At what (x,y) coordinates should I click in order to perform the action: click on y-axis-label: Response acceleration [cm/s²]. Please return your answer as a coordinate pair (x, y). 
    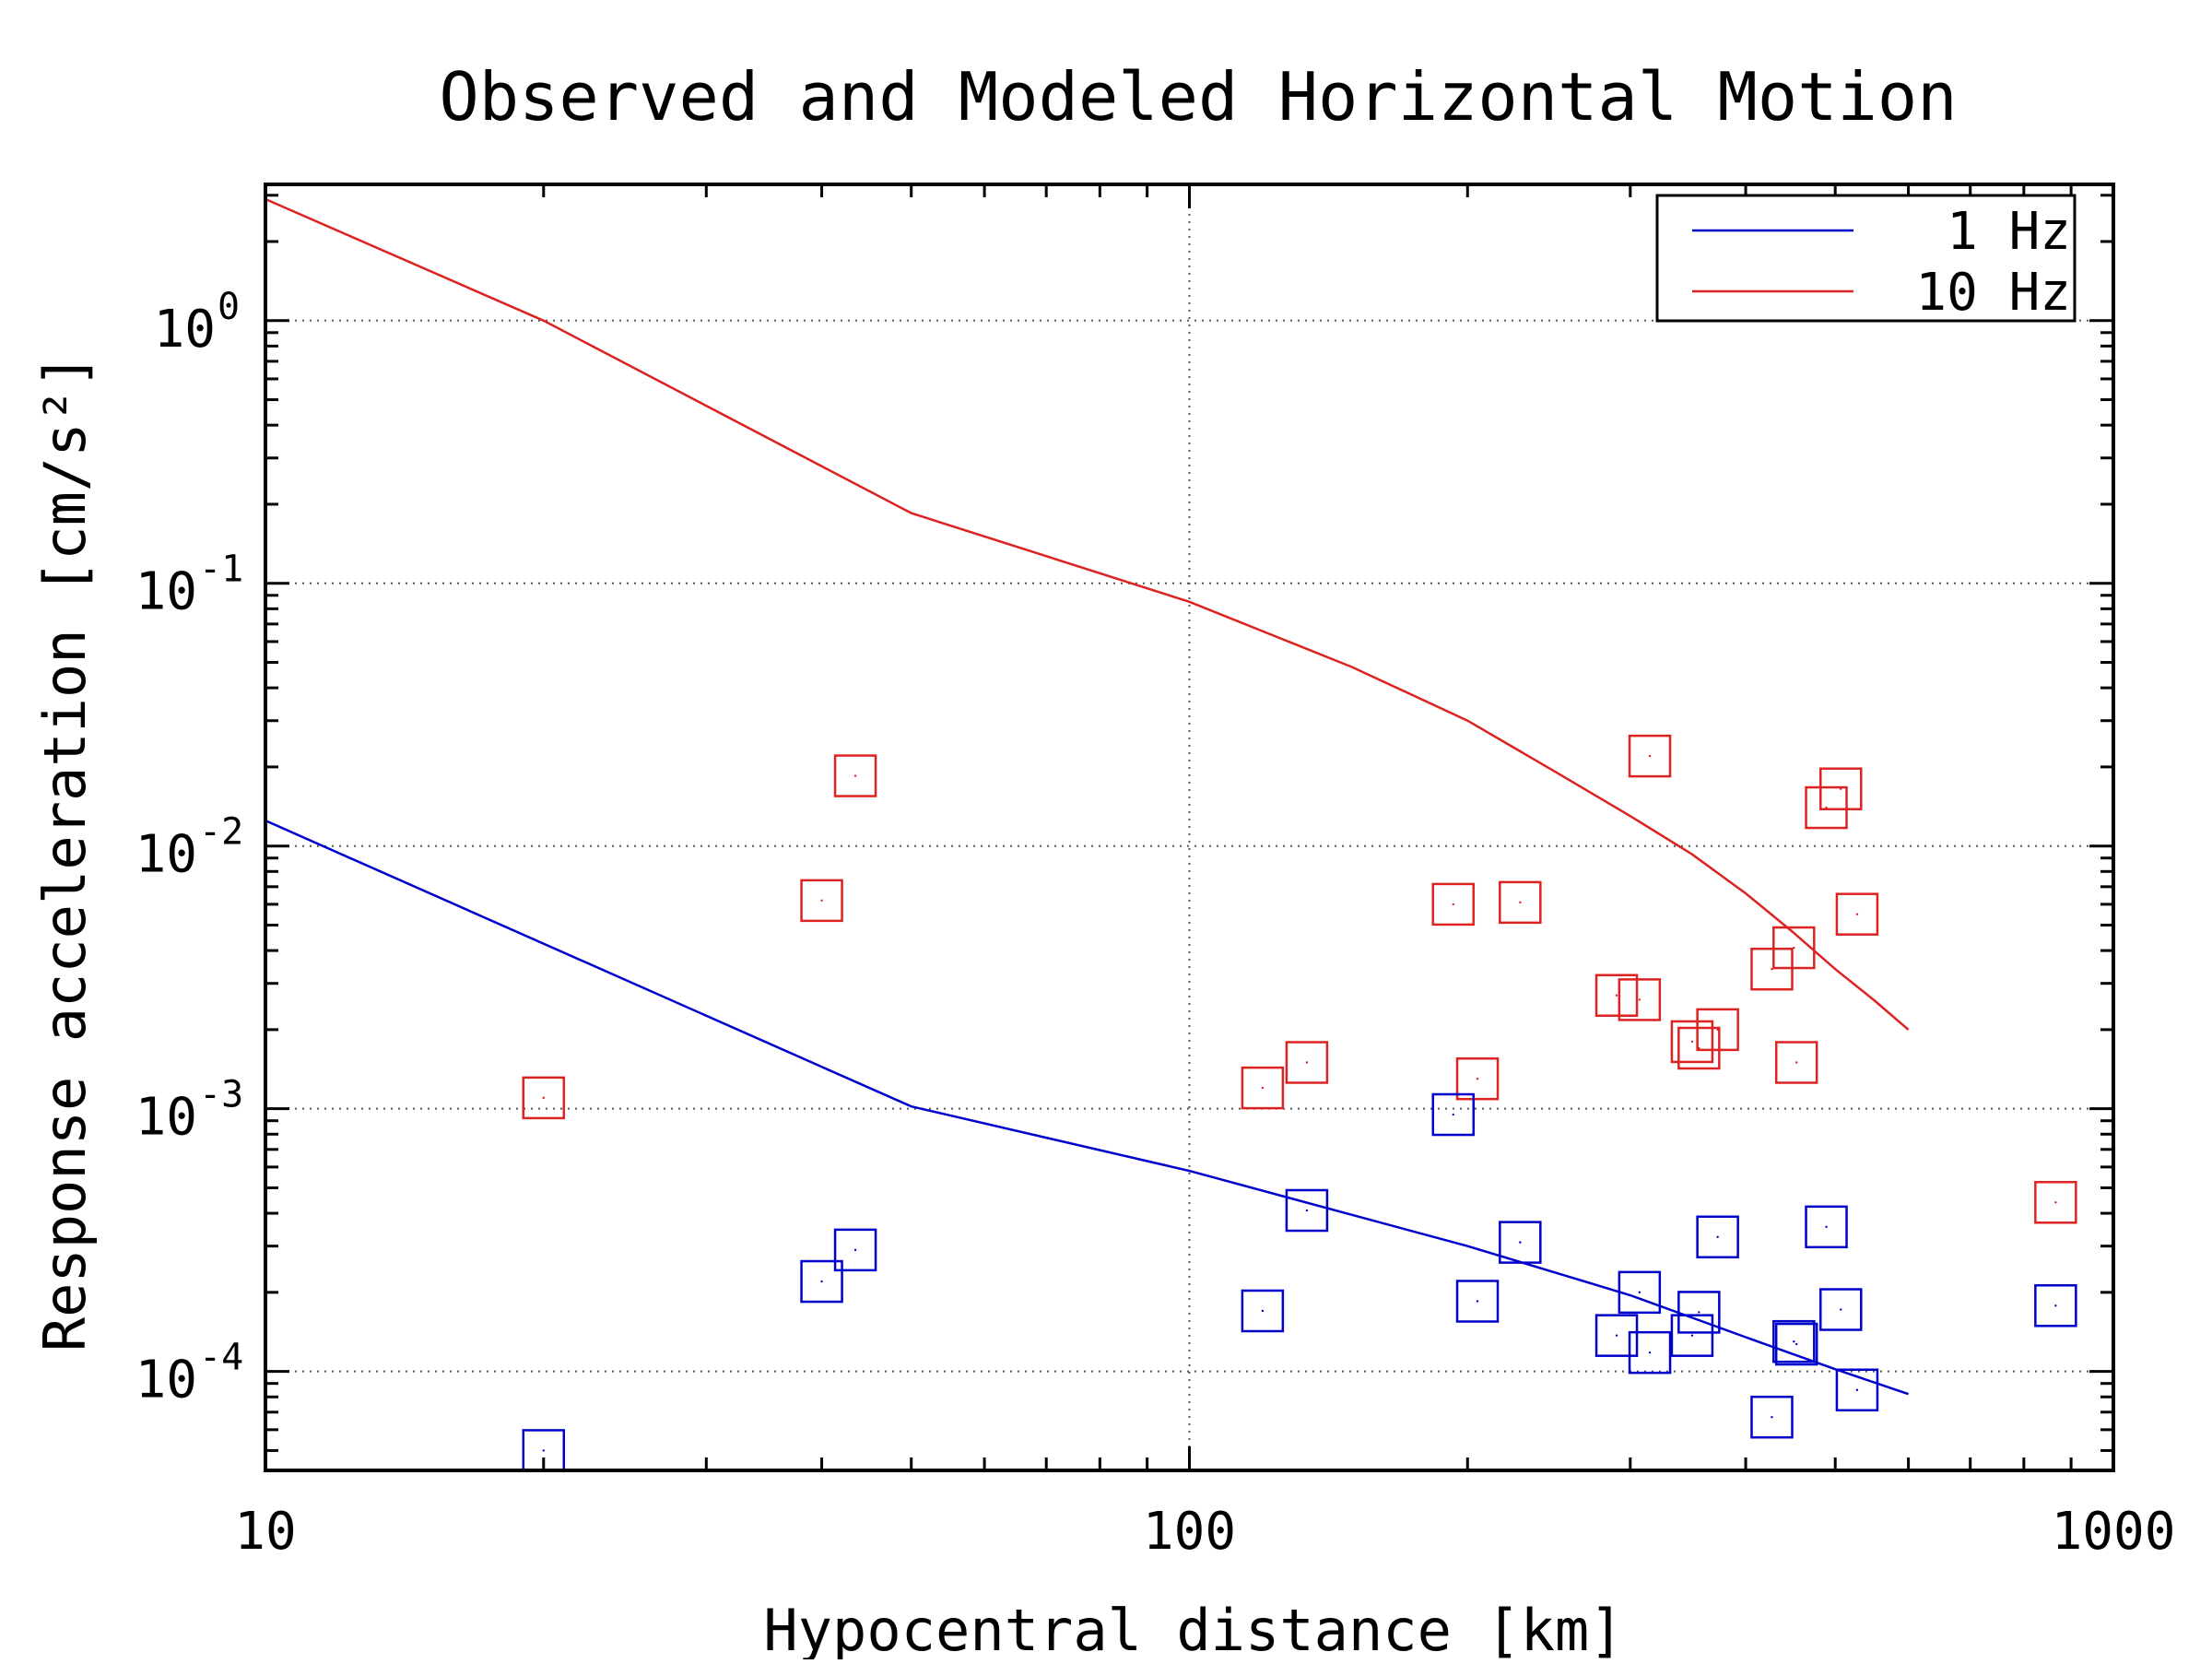
    Looking at the image, I should click on (65, 853).